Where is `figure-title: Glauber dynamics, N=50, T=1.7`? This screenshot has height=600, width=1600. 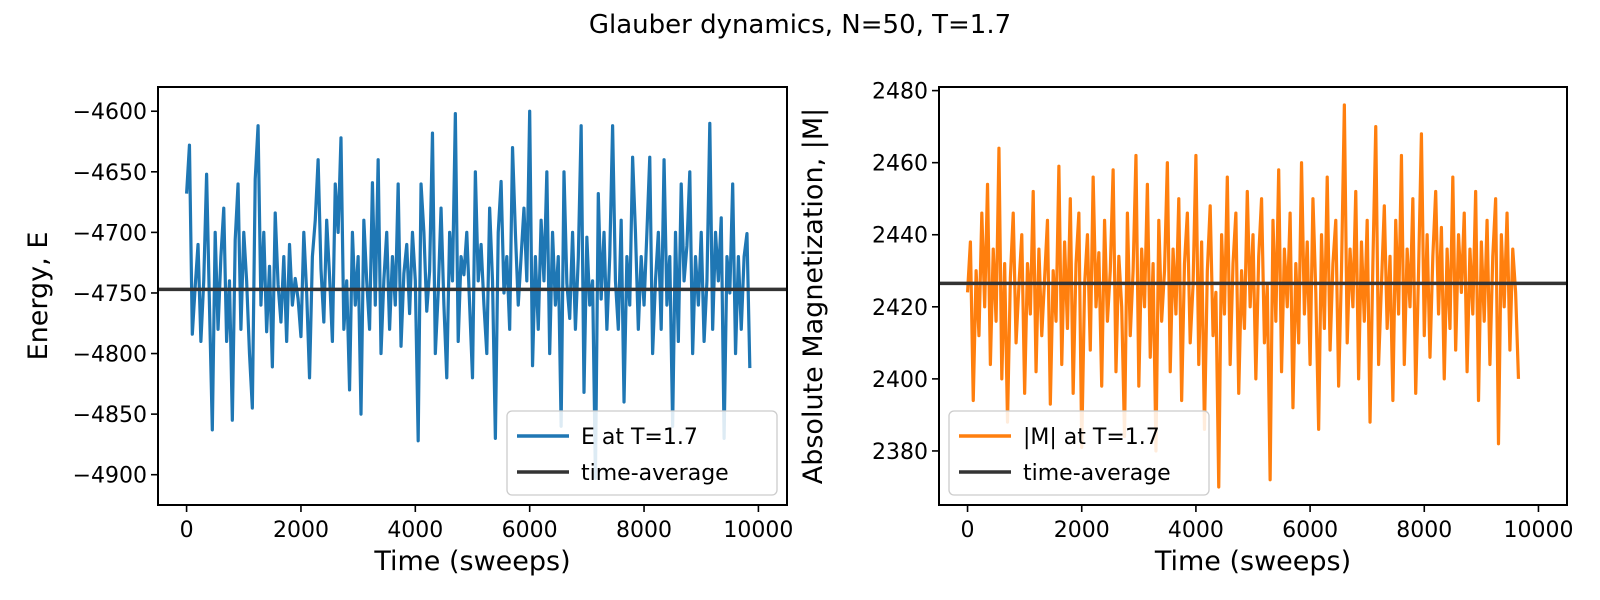 figure-title: Glauber dynamics, N=50, T=1.7 is located at coordinates (800, 25).